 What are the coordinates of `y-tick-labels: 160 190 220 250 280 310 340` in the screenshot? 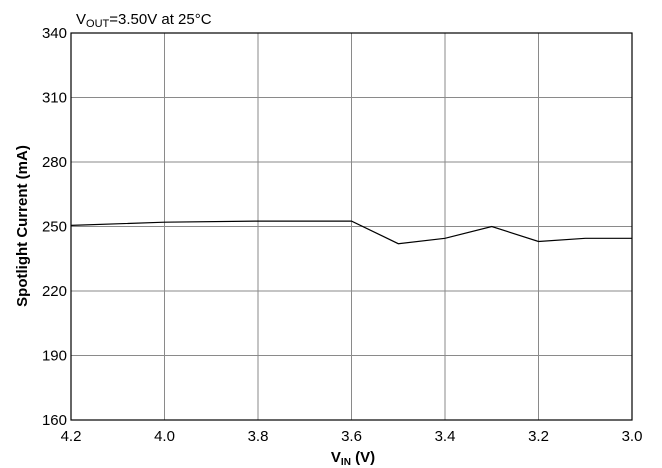 It's located at (54, 227).